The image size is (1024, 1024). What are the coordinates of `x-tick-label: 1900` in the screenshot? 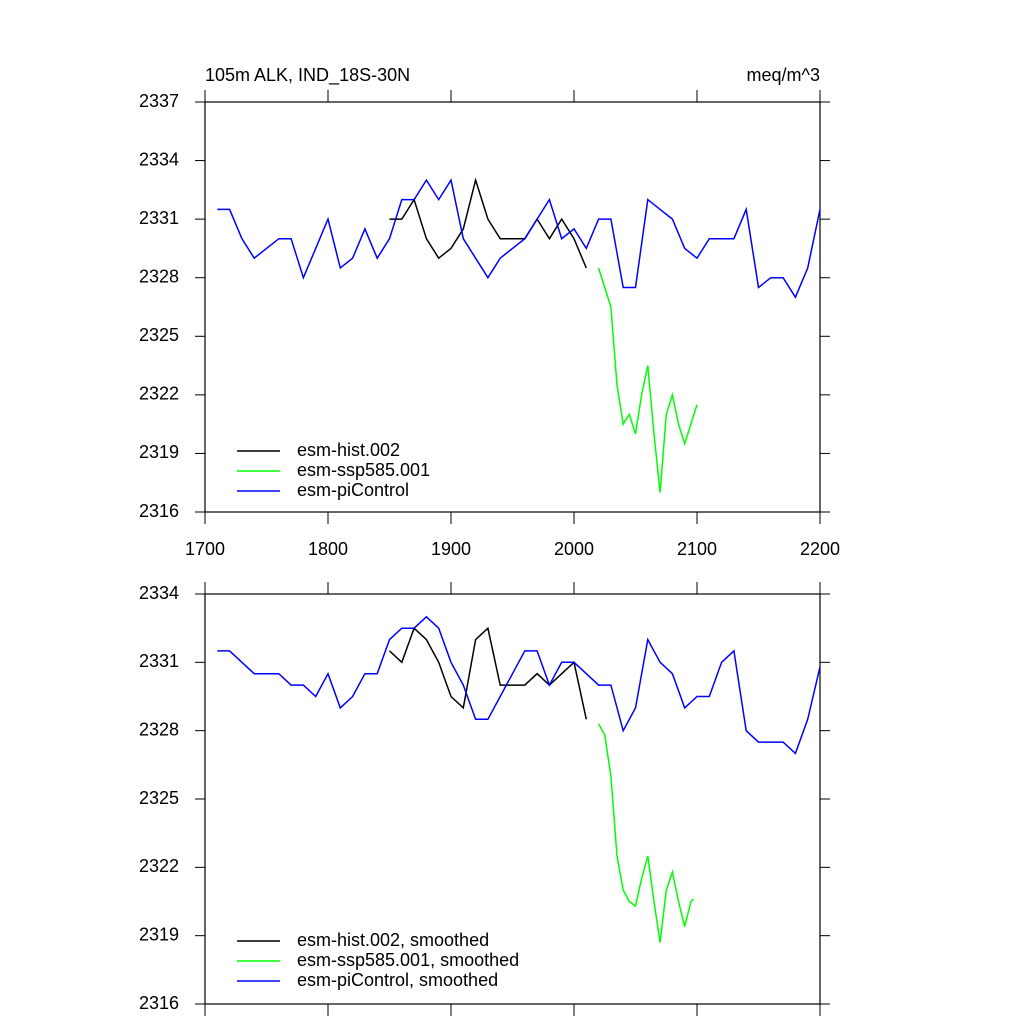 It's located at (451, 549).